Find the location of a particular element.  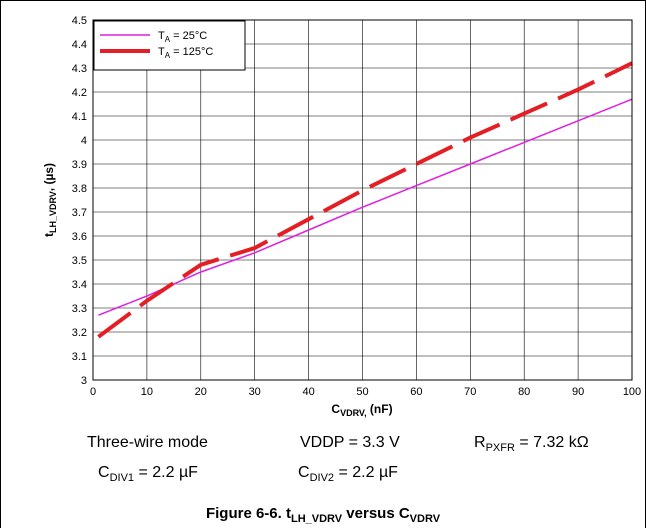

x-tick-labels: 0 10 20 30 40 50 60 70 80 90 100 is located at coordinates (365, 392).